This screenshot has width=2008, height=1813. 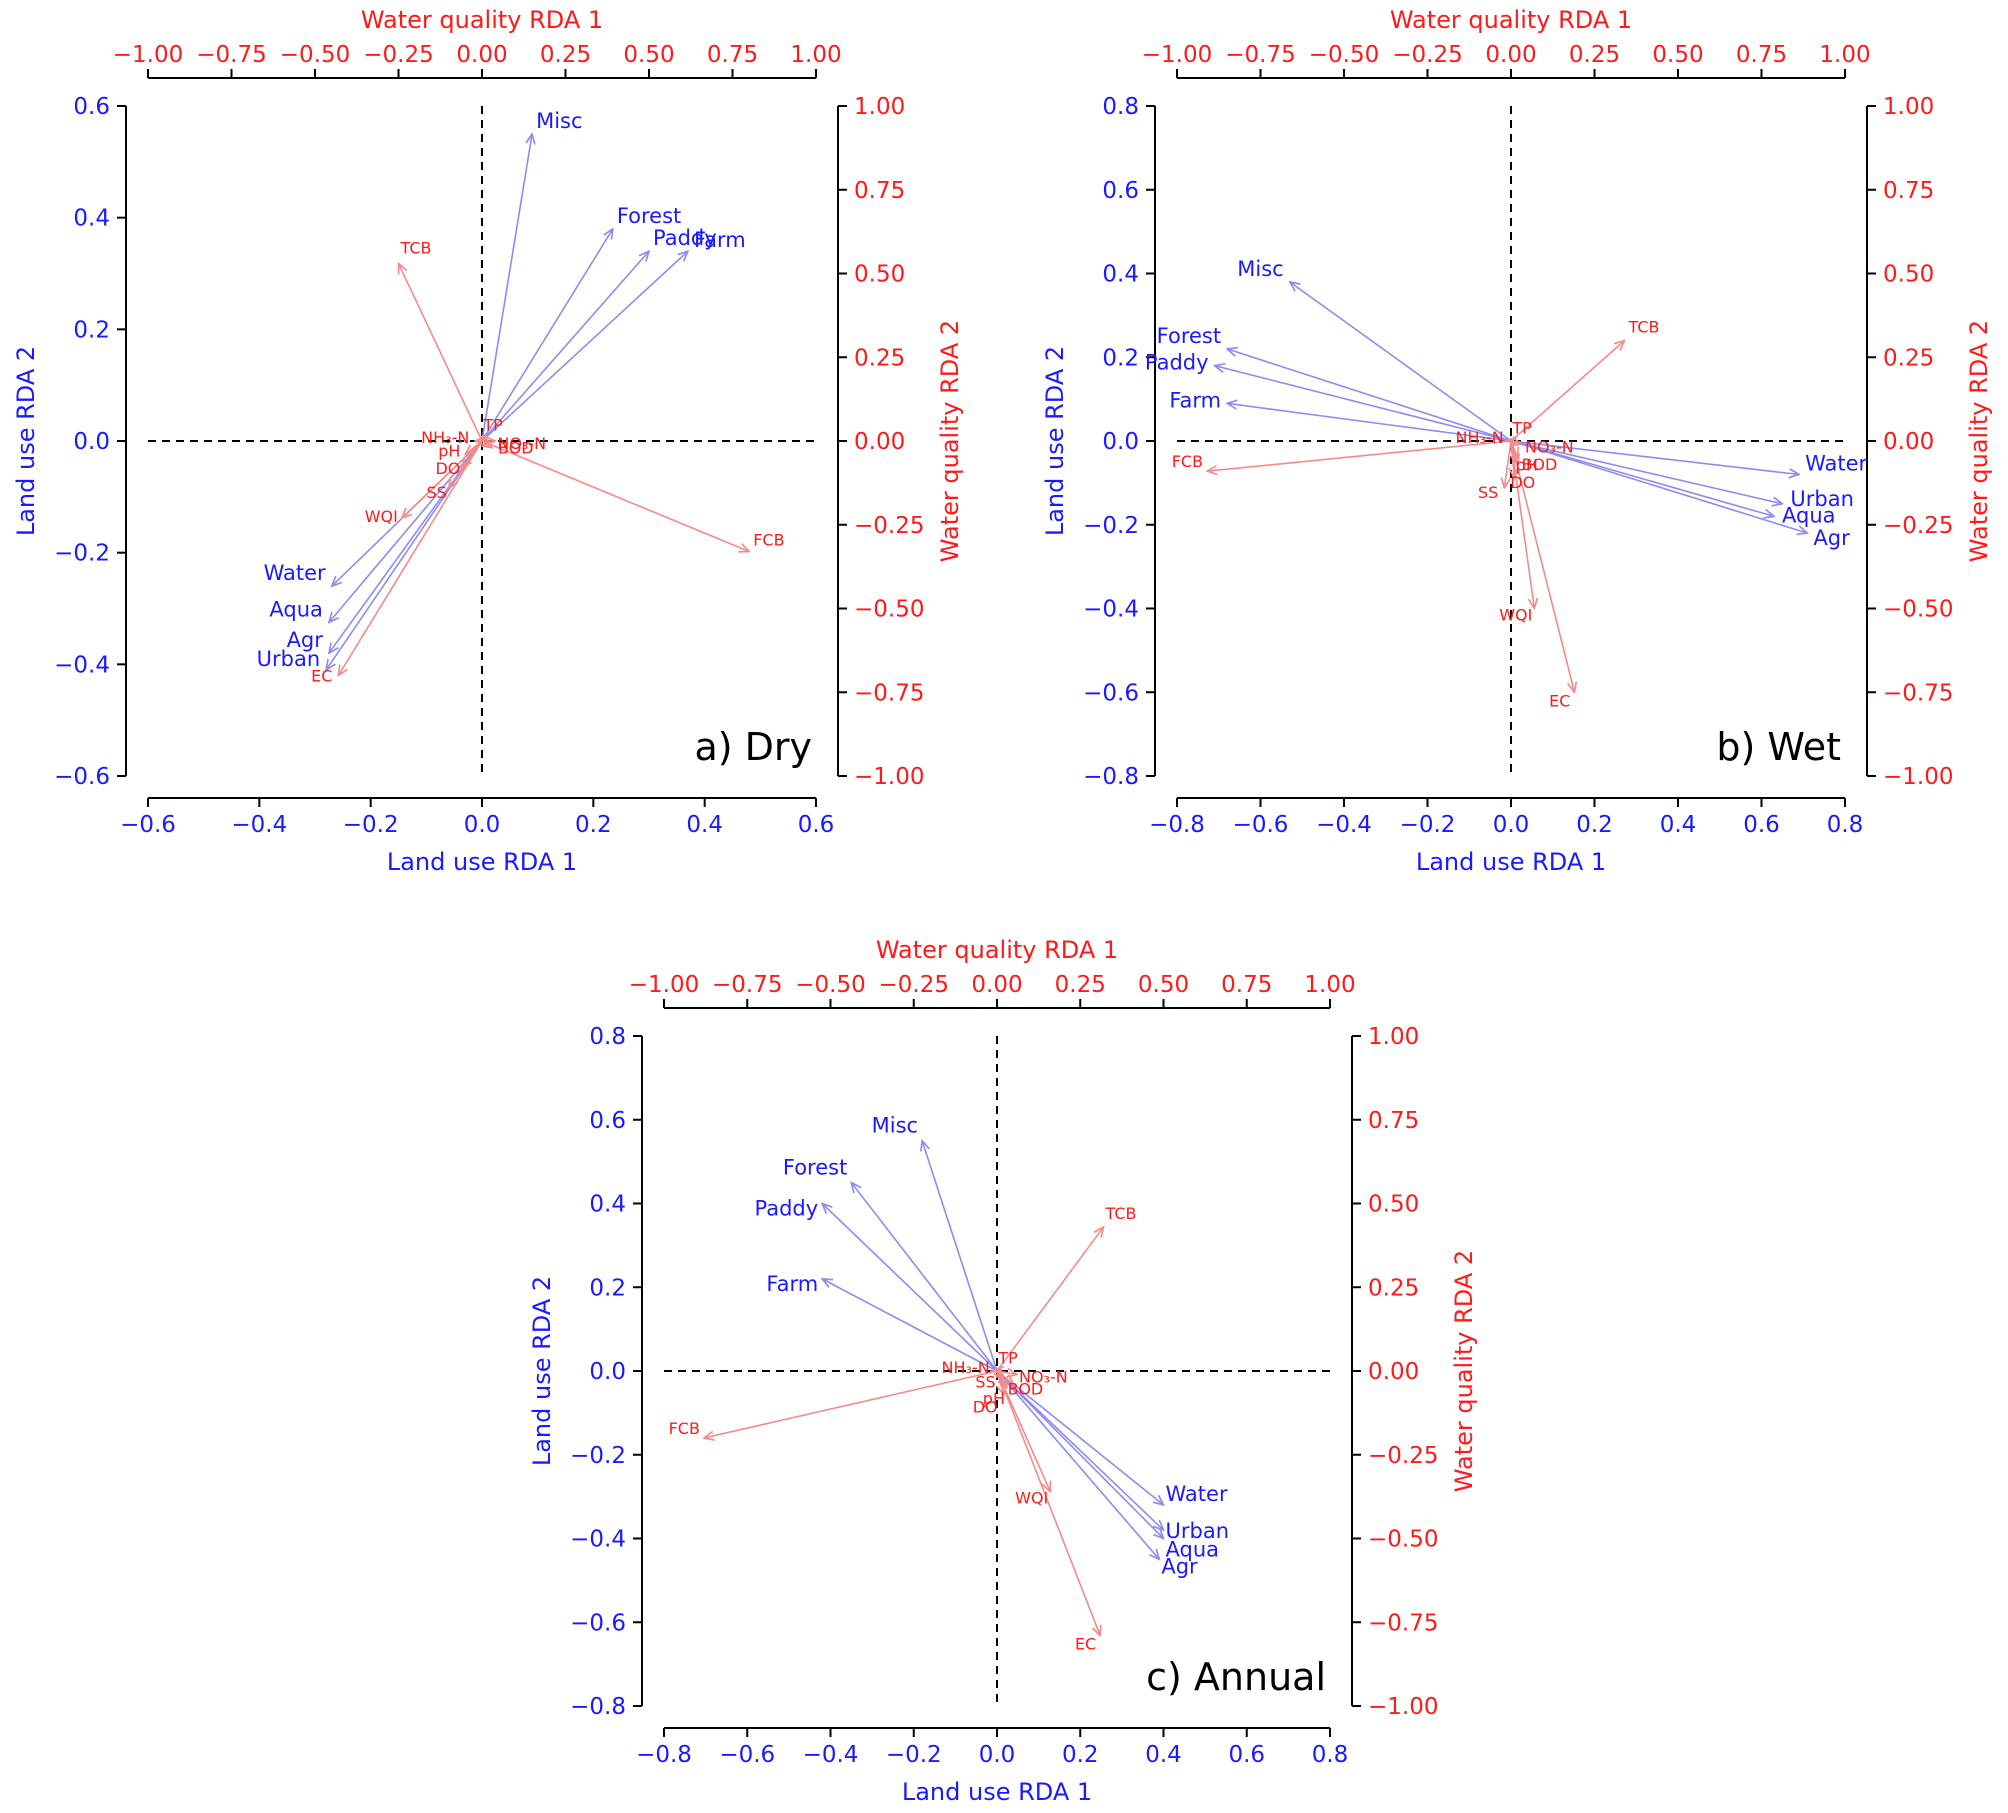 What do you see at coordinates (1121, 1213) in the screenshot?
I see `water-quality-label: TCB` at bounding box center [1121, 1213].